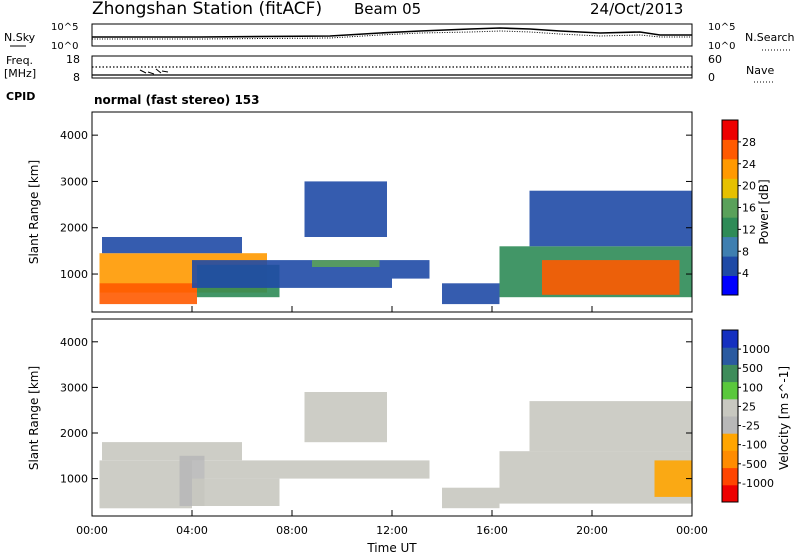 Image resolution: width=800 pixels, height=554 pixels. Describe the element at coordinates (20, 37) in the screenshot. I see `nsky-label: N.Sky` at that location.